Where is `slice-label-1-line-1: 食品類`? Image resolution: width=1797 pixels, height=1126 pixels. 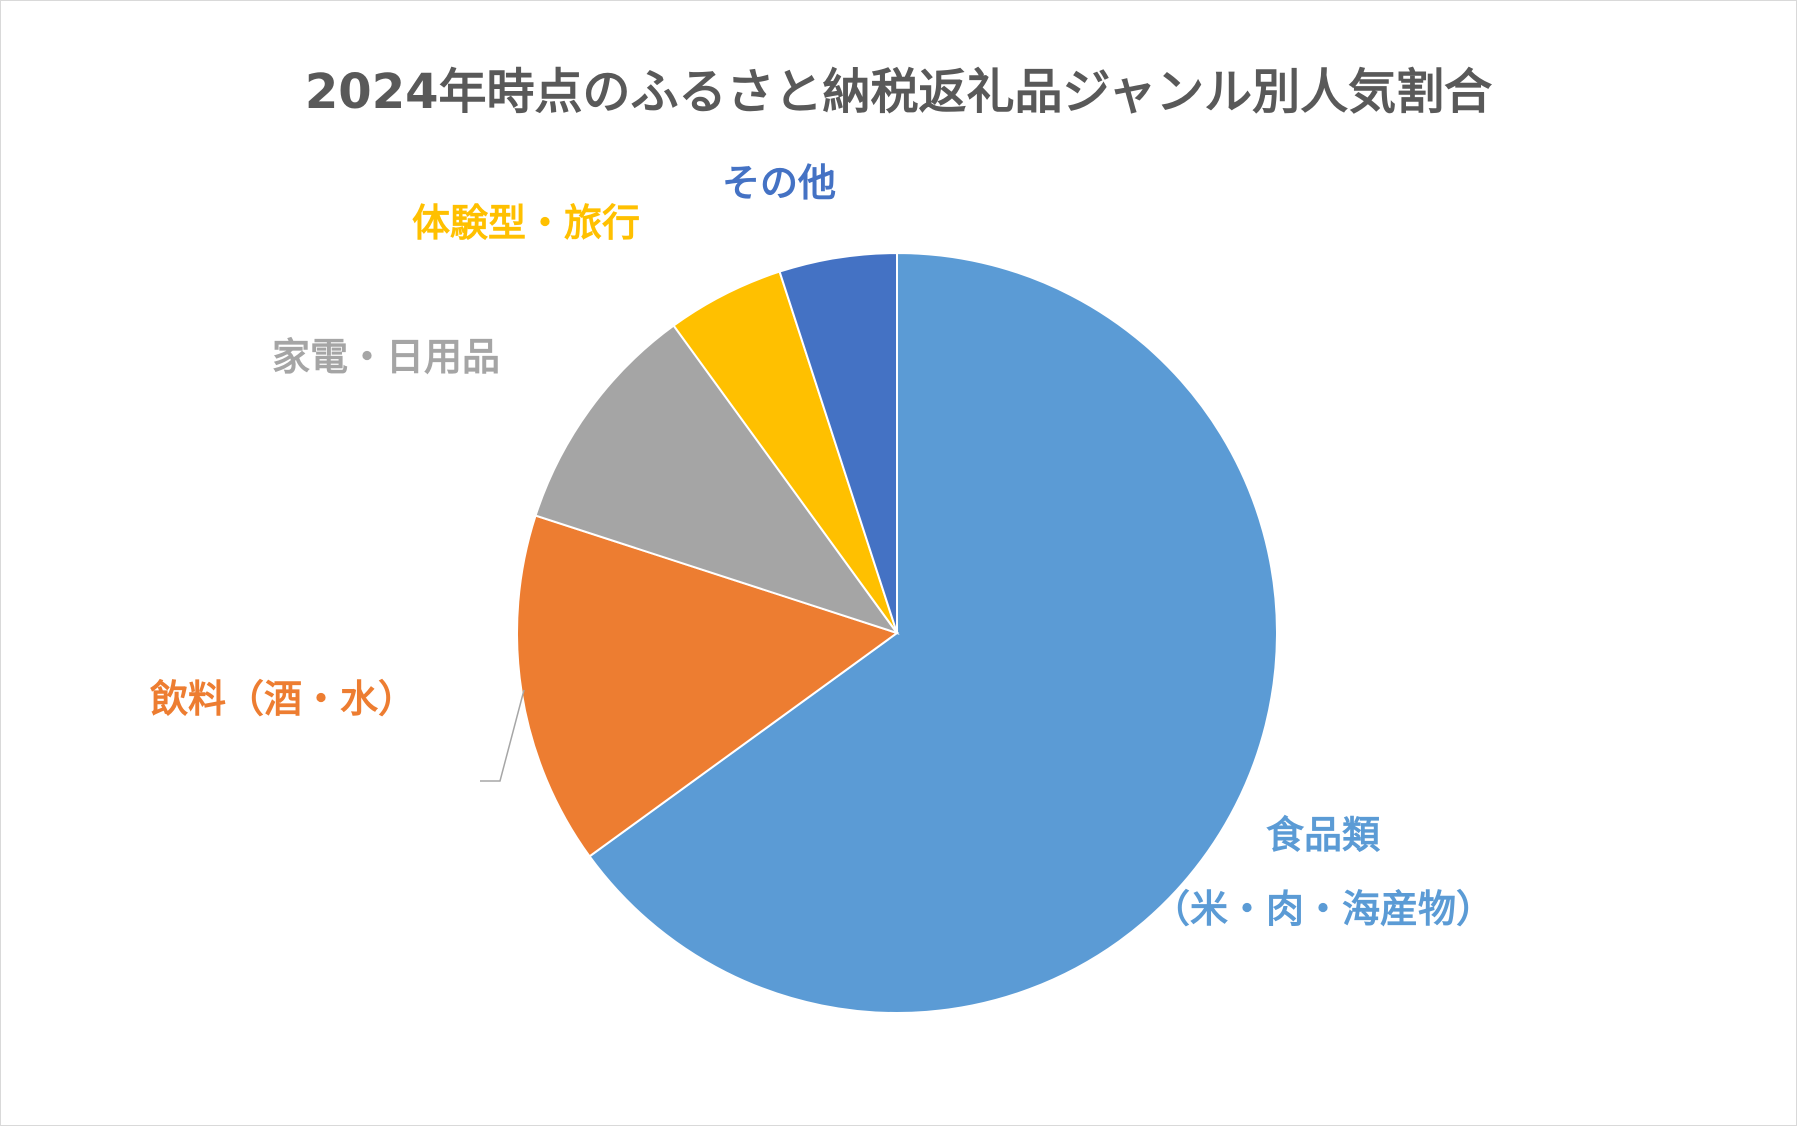 slice-label-1-line-1: 食品類 is located at coordinates (1323, 835).